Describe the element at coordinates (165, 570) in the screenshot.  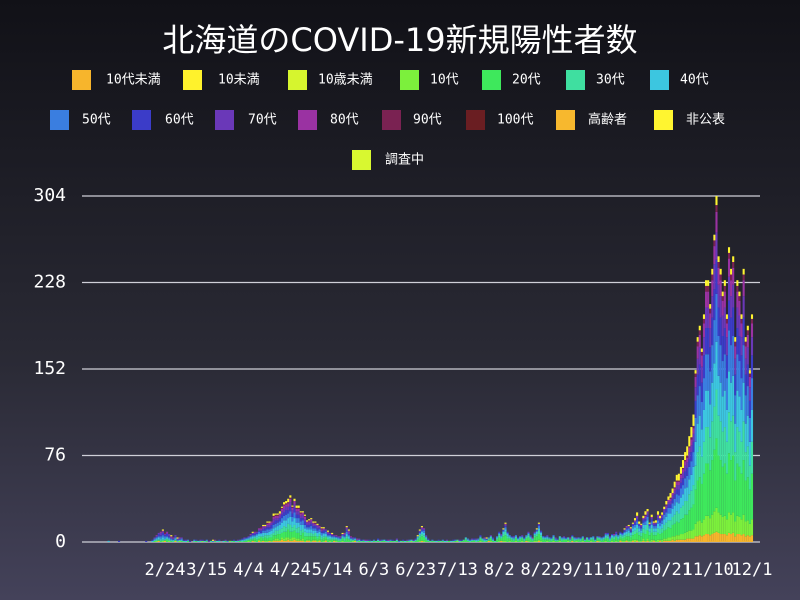
I see `x-tick-label: 2/24` at that location.